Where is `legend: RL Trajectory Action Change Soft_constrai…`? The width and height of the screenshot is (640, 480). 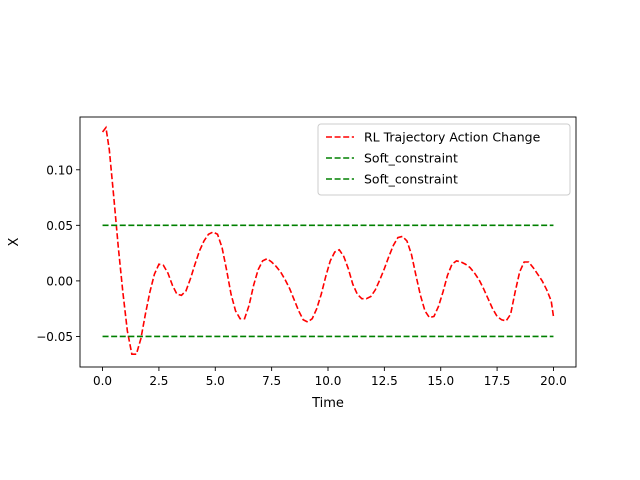
legend: RL Trajectory Action Change Soft_constrai… is located at coordinates (444, 159).